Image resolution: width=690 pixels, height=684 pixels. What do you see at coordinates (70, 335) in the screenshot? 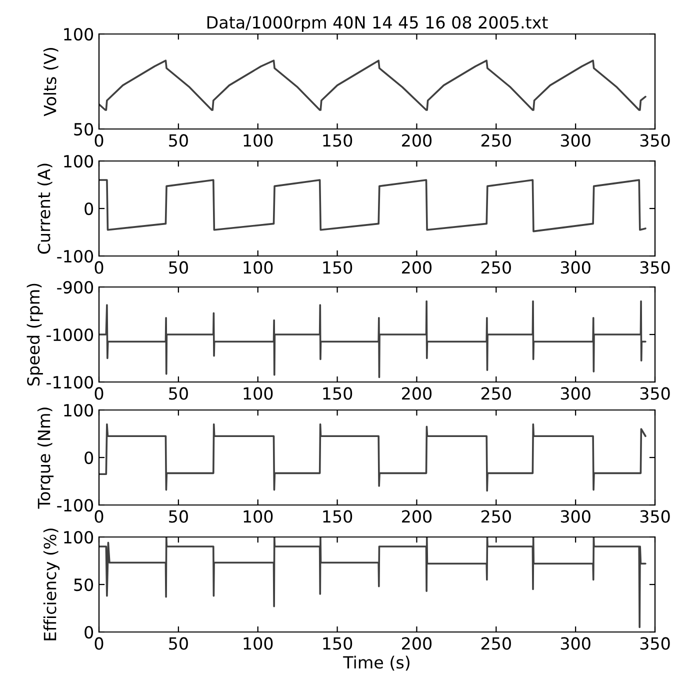
I see `y-tick-label: -1000` at bounding box center [70, 335].